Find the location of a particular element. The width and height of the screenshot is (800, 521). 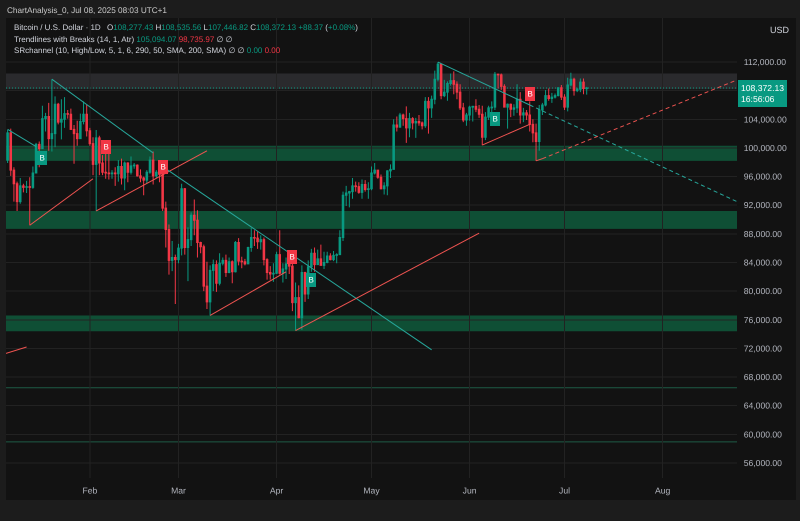

x-tick-label: May is located at coordinates (371, 490).